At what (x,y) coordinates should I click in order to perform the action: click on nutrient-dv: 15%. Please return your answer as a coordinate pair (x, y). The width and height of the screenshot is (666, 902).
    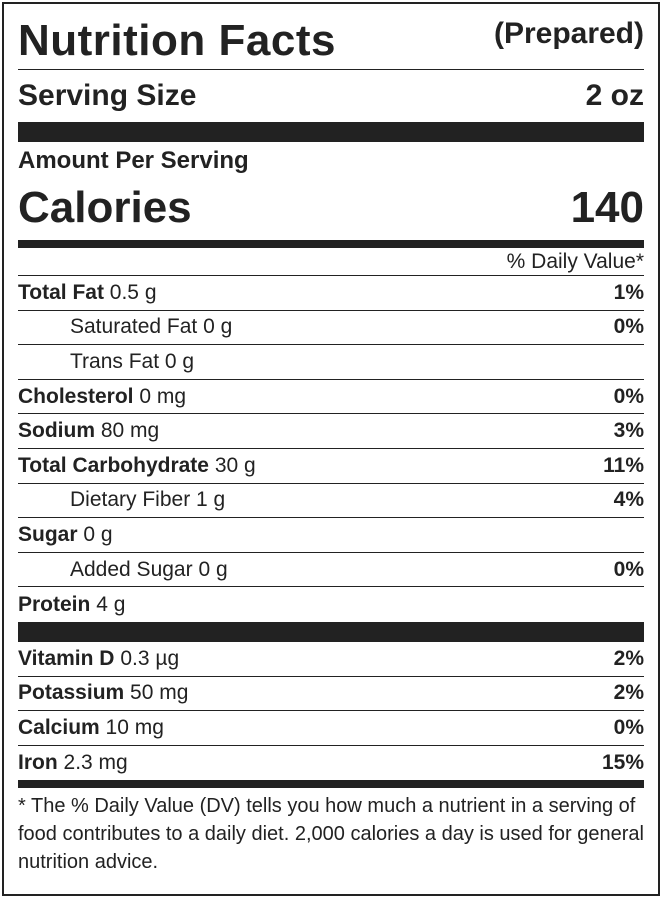
    Looking at the image, I should click on (622, 763).